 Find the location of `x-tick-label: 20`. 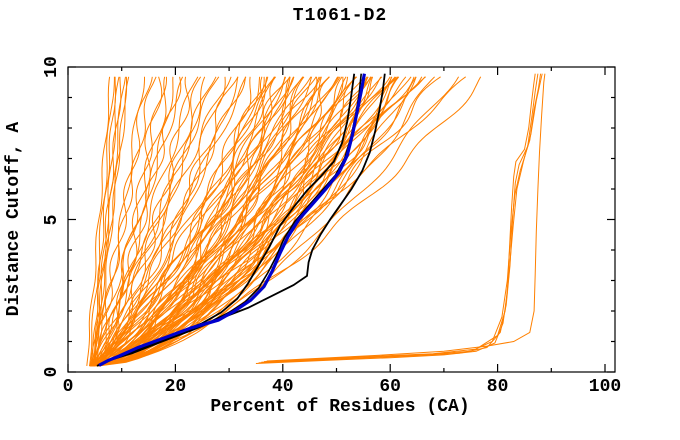

x-tick-label: 20 is located at coordinates (175, 387).